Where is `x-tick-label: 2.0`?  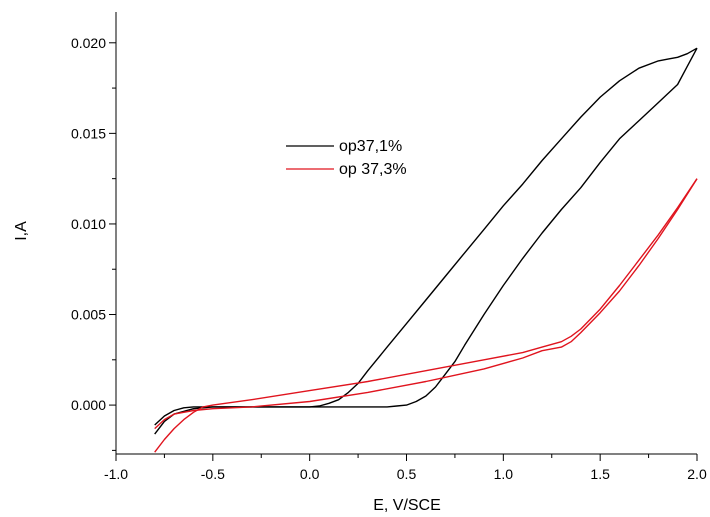
x-tick-label: 2.0 is located at coordinates (697, 474).